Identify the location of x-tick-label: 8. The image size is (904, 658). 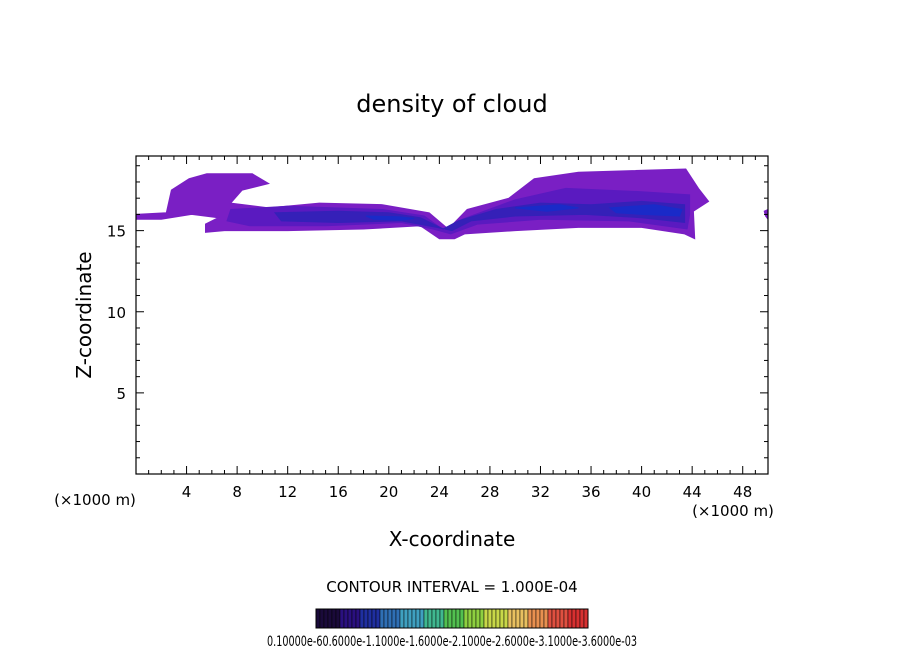
(237, 492).